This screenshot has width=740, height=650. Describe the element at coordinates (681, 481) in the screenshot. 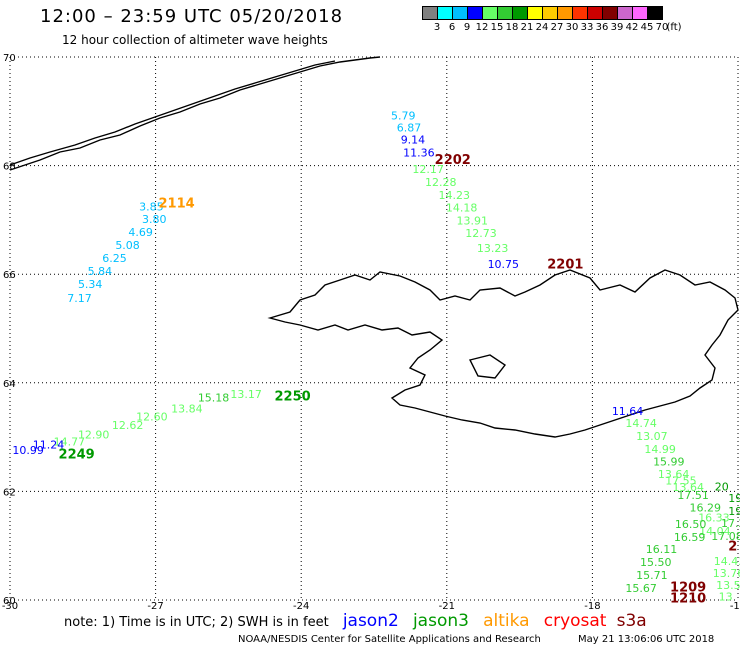

I see `wave-height-value: 17.55` at that location.